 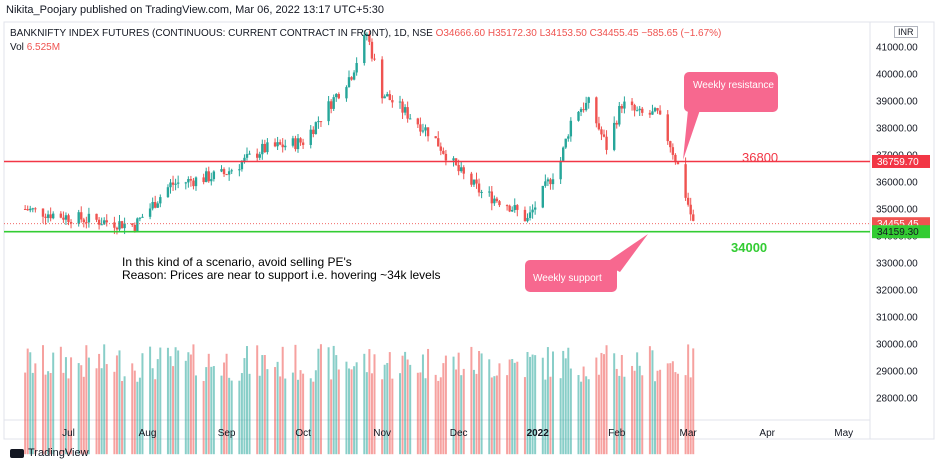 I want to click on weekly-support-callout: Weekly support, so click(x=586, y=263).